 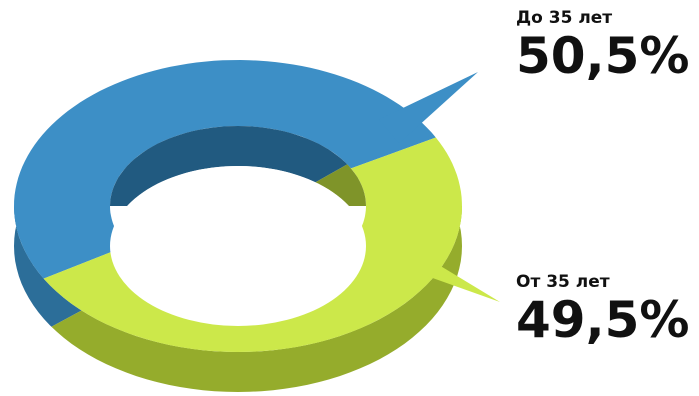 I want to click on label-ot-35: От 35 лет 49,5%, so click(x=602, y=310).